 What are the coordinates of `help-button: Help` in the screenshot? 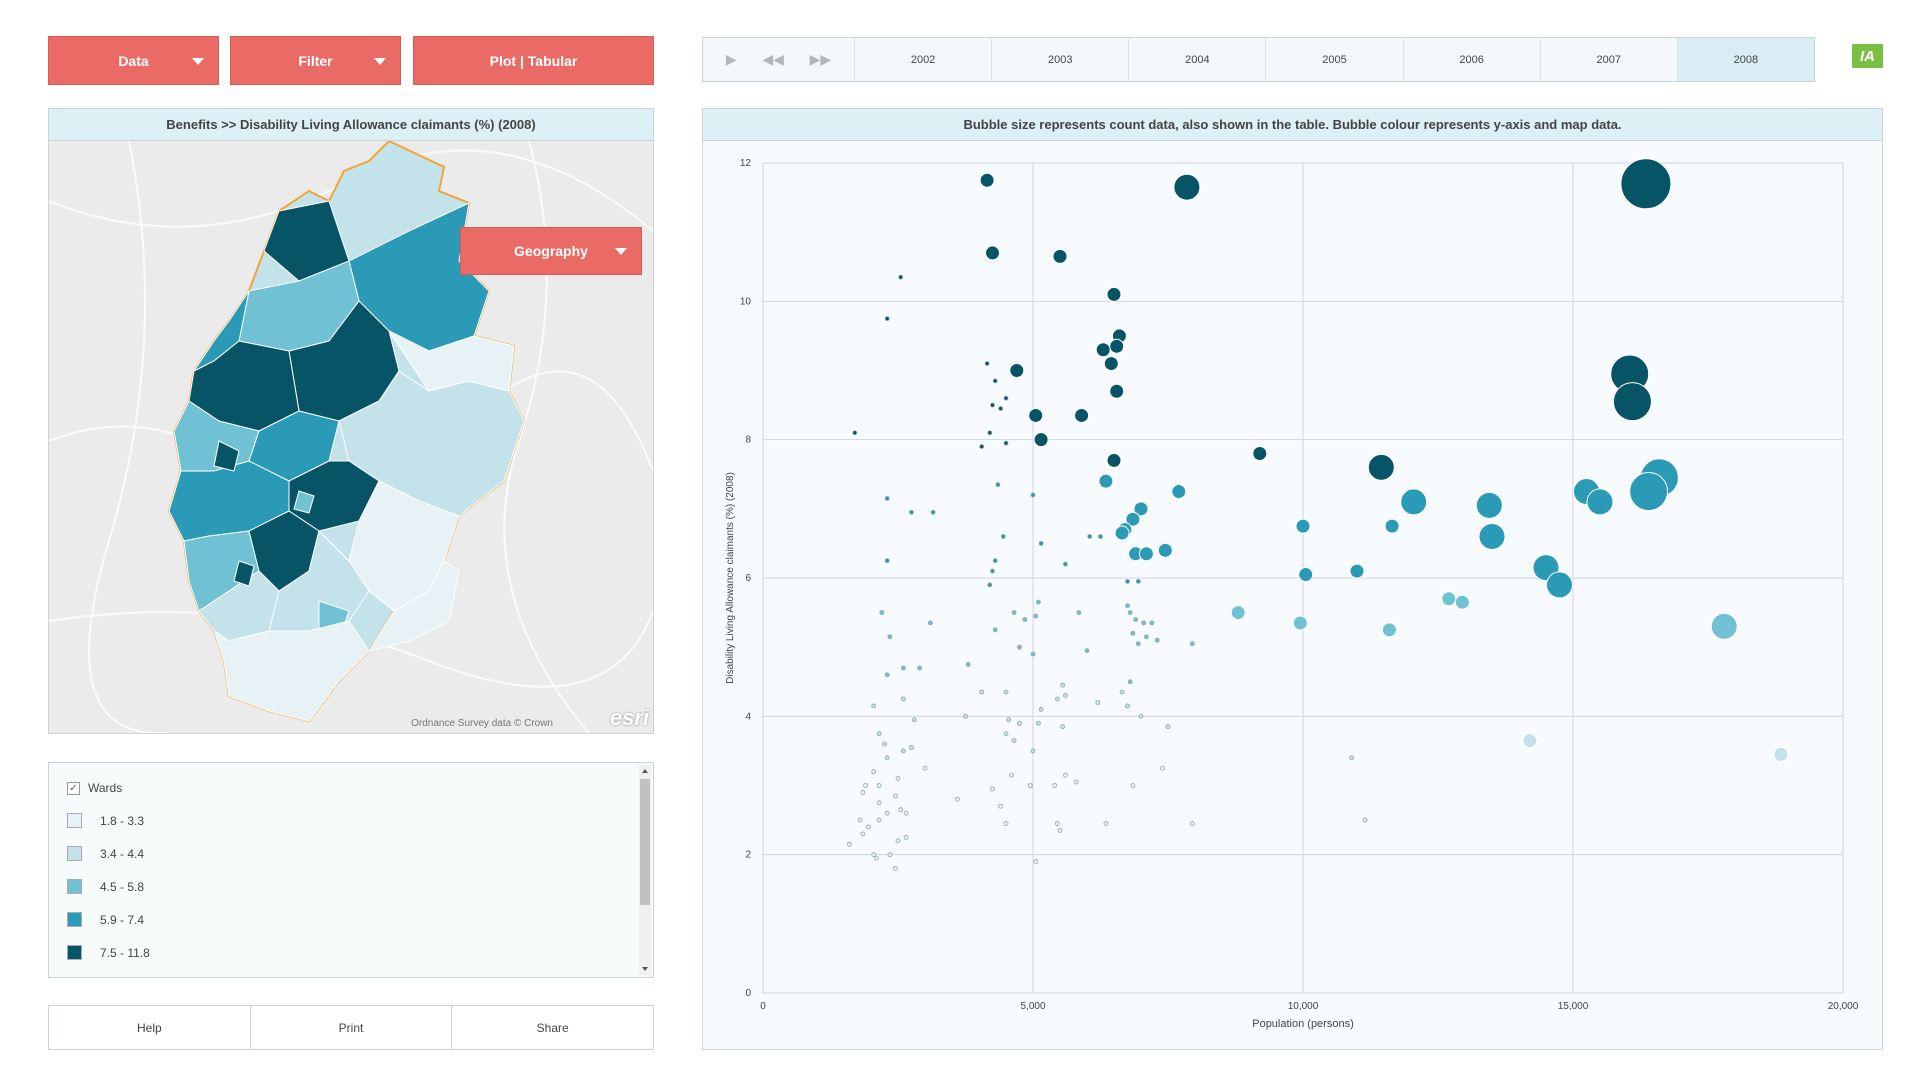 It's located at (150, 1027).